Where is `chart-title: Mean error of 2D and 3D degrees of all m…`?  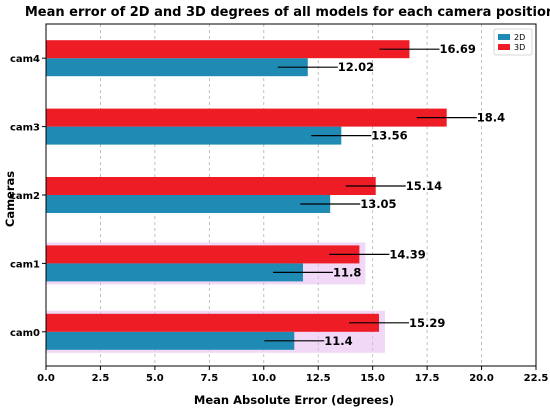
chart-title: Mean error of 2D and 3D degrees of all m… is located at coordinates (287, 12).